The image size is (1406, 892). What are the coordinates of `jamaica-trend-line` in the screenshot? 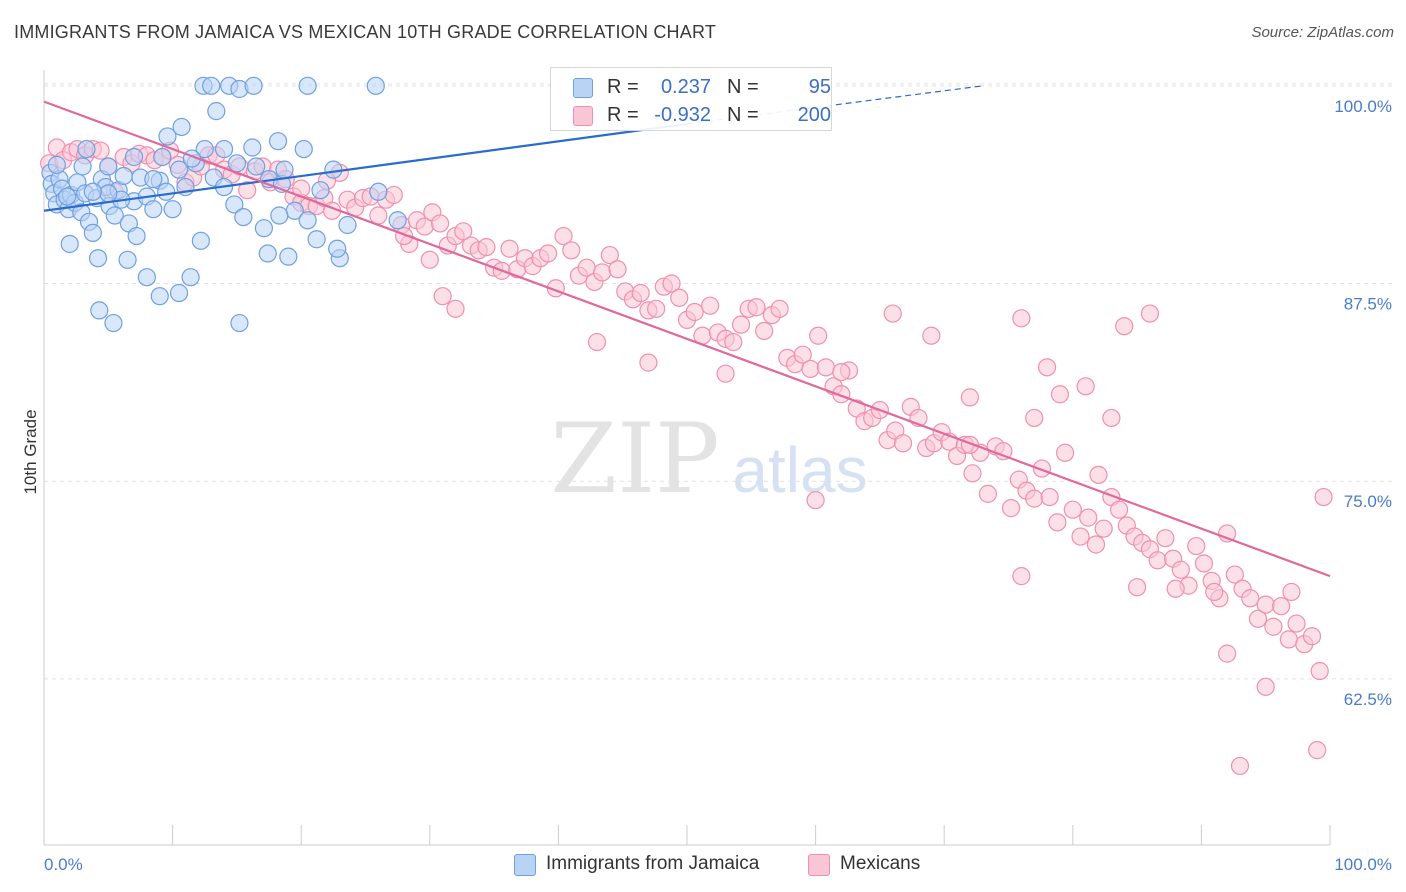 It's located at (365, 167).